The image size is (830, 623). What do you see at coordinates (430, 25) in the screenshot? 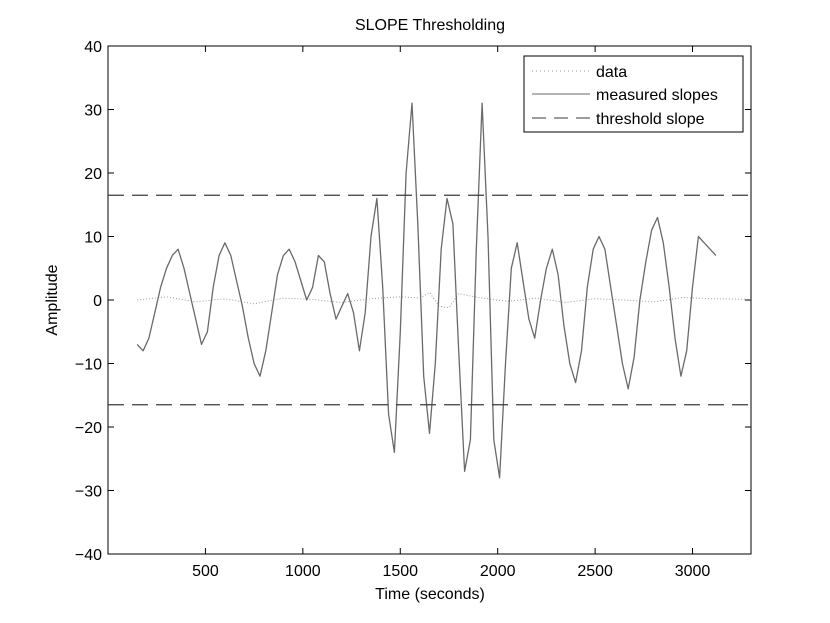
I see `chart-title: SLOPE Thresholding` at bounding box center [430, 25].